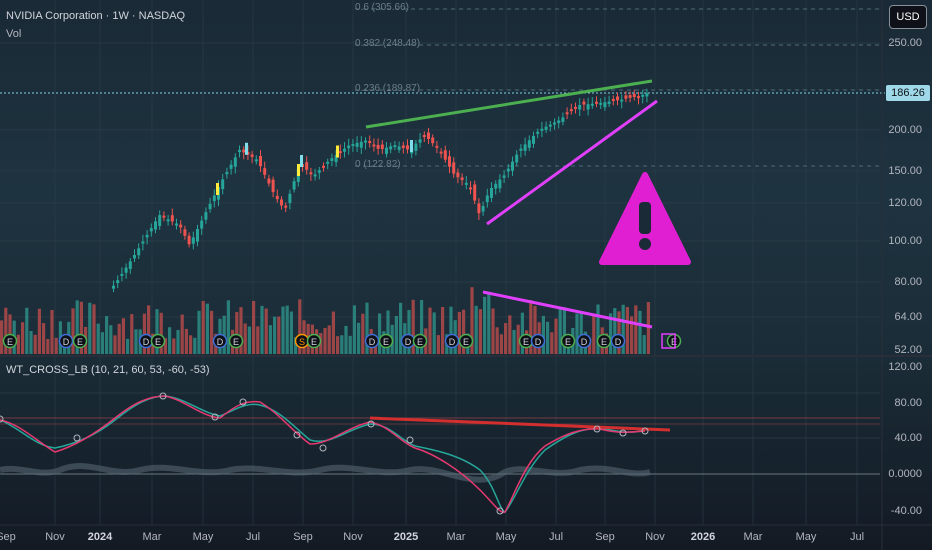  What do you see at coordinates (645, 218) in the screenshot?
I see `warning-triangle-icon` at bounding box center [645, 218].